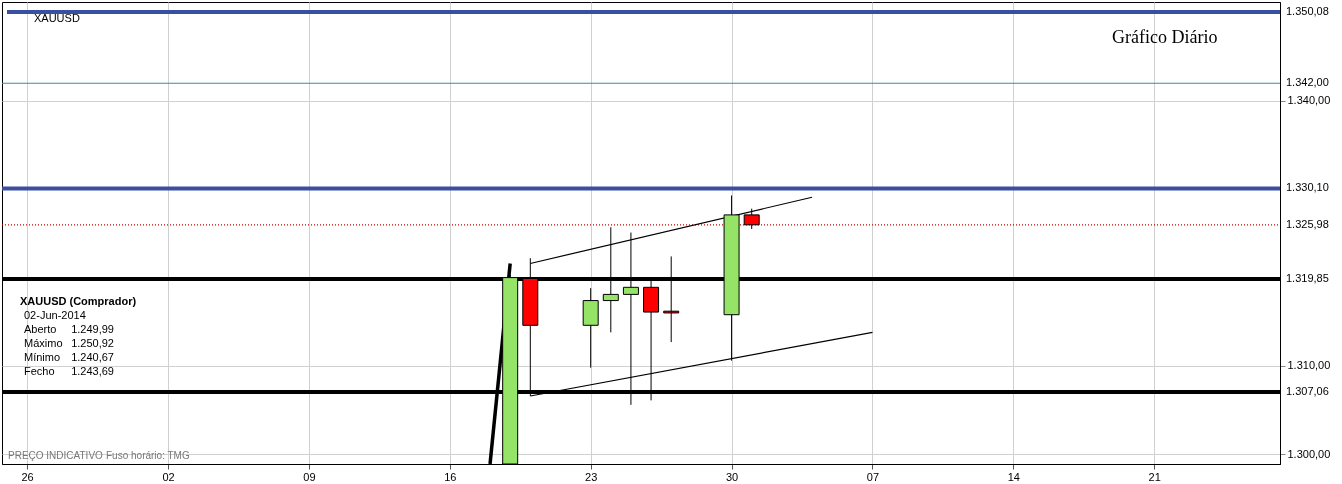 This screenshot has width=1342, height=484. I want to click on annotation: Mínimo, so click(42, 357).